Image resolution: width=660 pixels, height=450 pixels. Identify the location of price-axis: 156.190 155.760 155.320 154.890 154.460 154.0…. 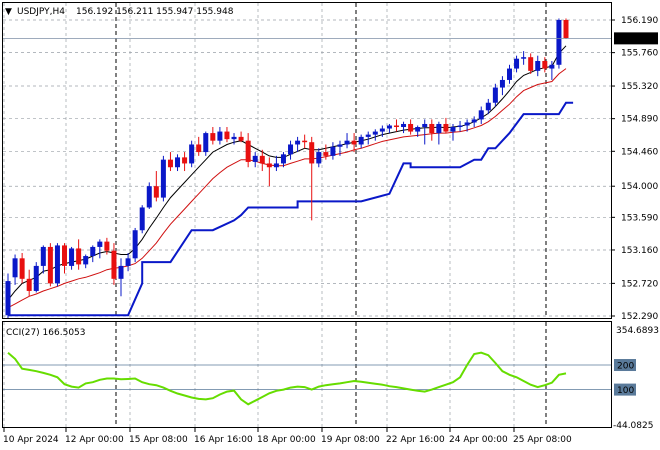
(634, 169).